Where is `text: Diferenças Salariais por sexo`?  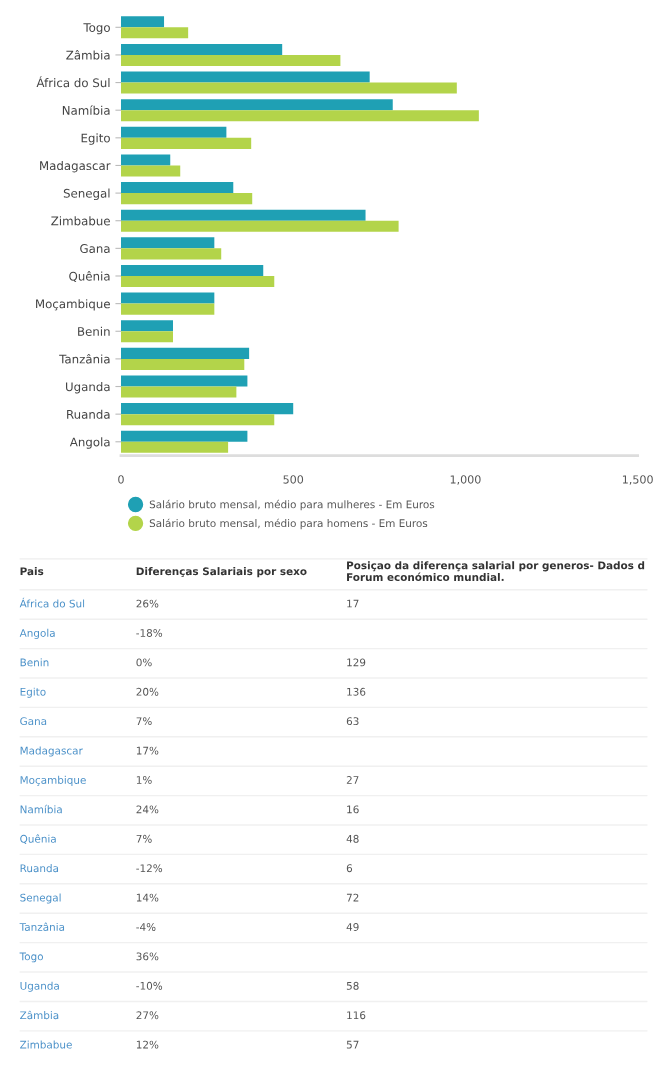 text: Diferenças Salariais por sexo is located at coordinates (221, 572).